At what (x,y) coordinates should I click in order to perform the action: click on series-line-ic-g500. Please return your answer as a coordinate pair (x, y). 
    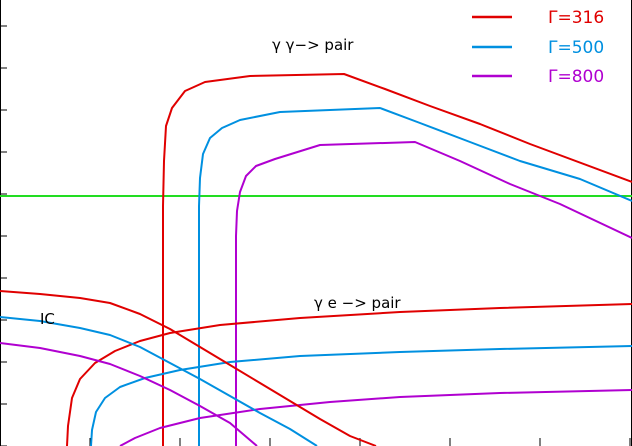
    Looking at the image, I should click on (159, 381).